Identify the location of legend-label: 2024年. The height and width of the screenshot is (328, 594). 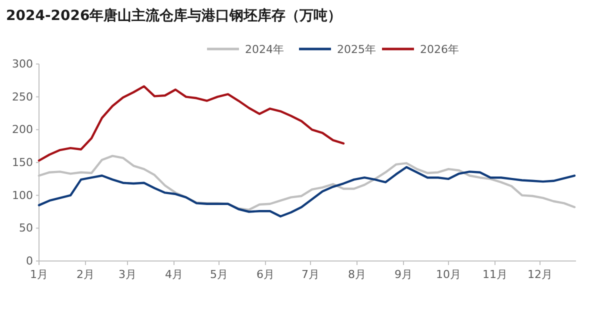
(264, 49).